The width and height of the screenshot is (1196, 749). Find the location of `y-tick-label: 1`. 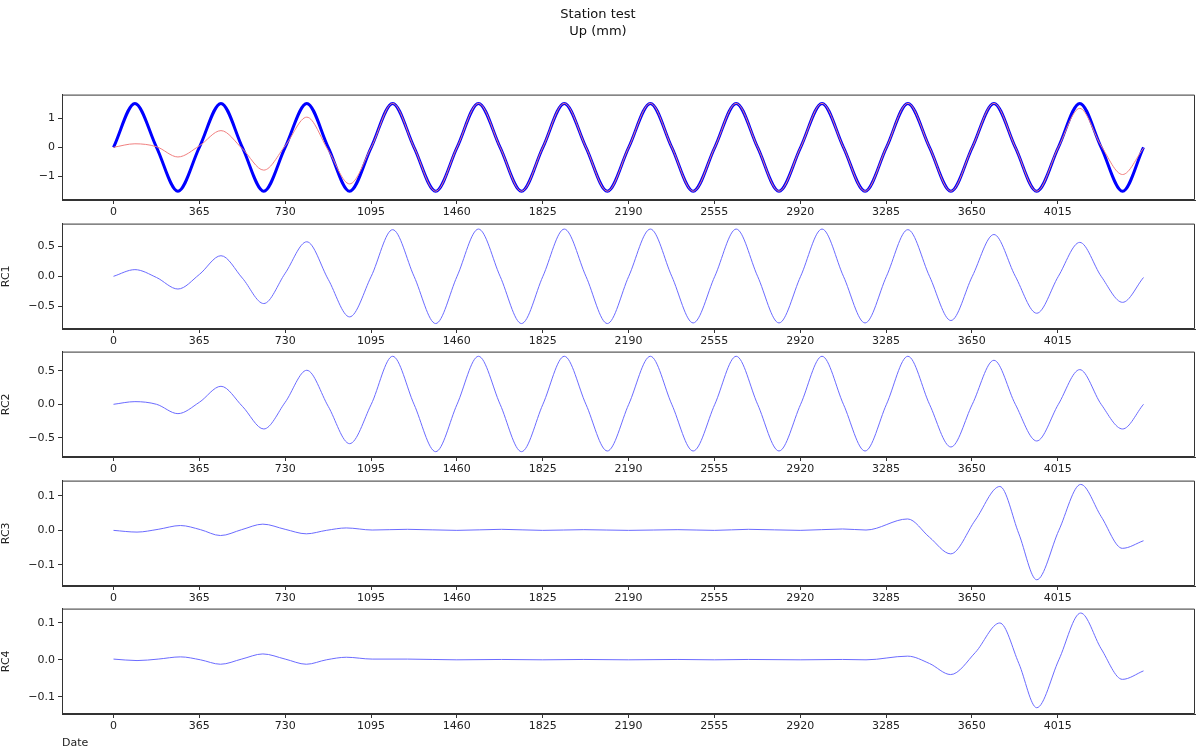

y-tick-label: 1 is located at coordinates (51, 117).